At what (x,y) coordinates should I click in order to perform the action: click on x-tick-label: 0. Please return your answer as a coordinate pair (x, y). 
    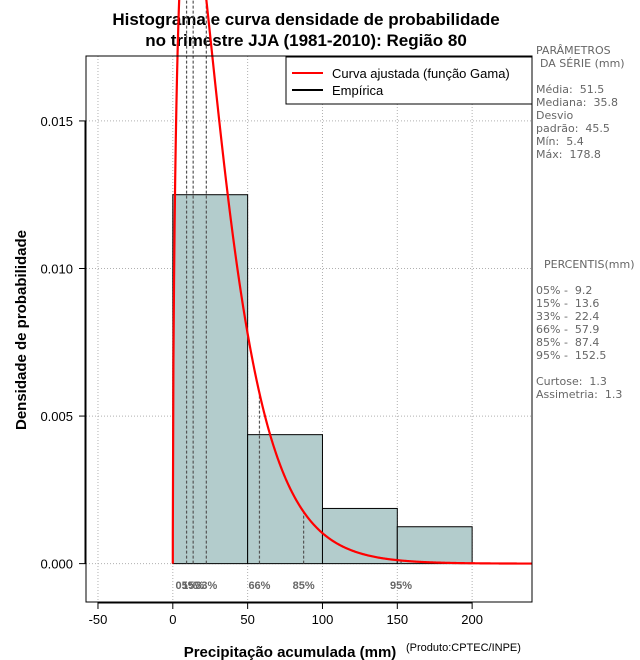
    Looking at the image, I should click on (172, 619).